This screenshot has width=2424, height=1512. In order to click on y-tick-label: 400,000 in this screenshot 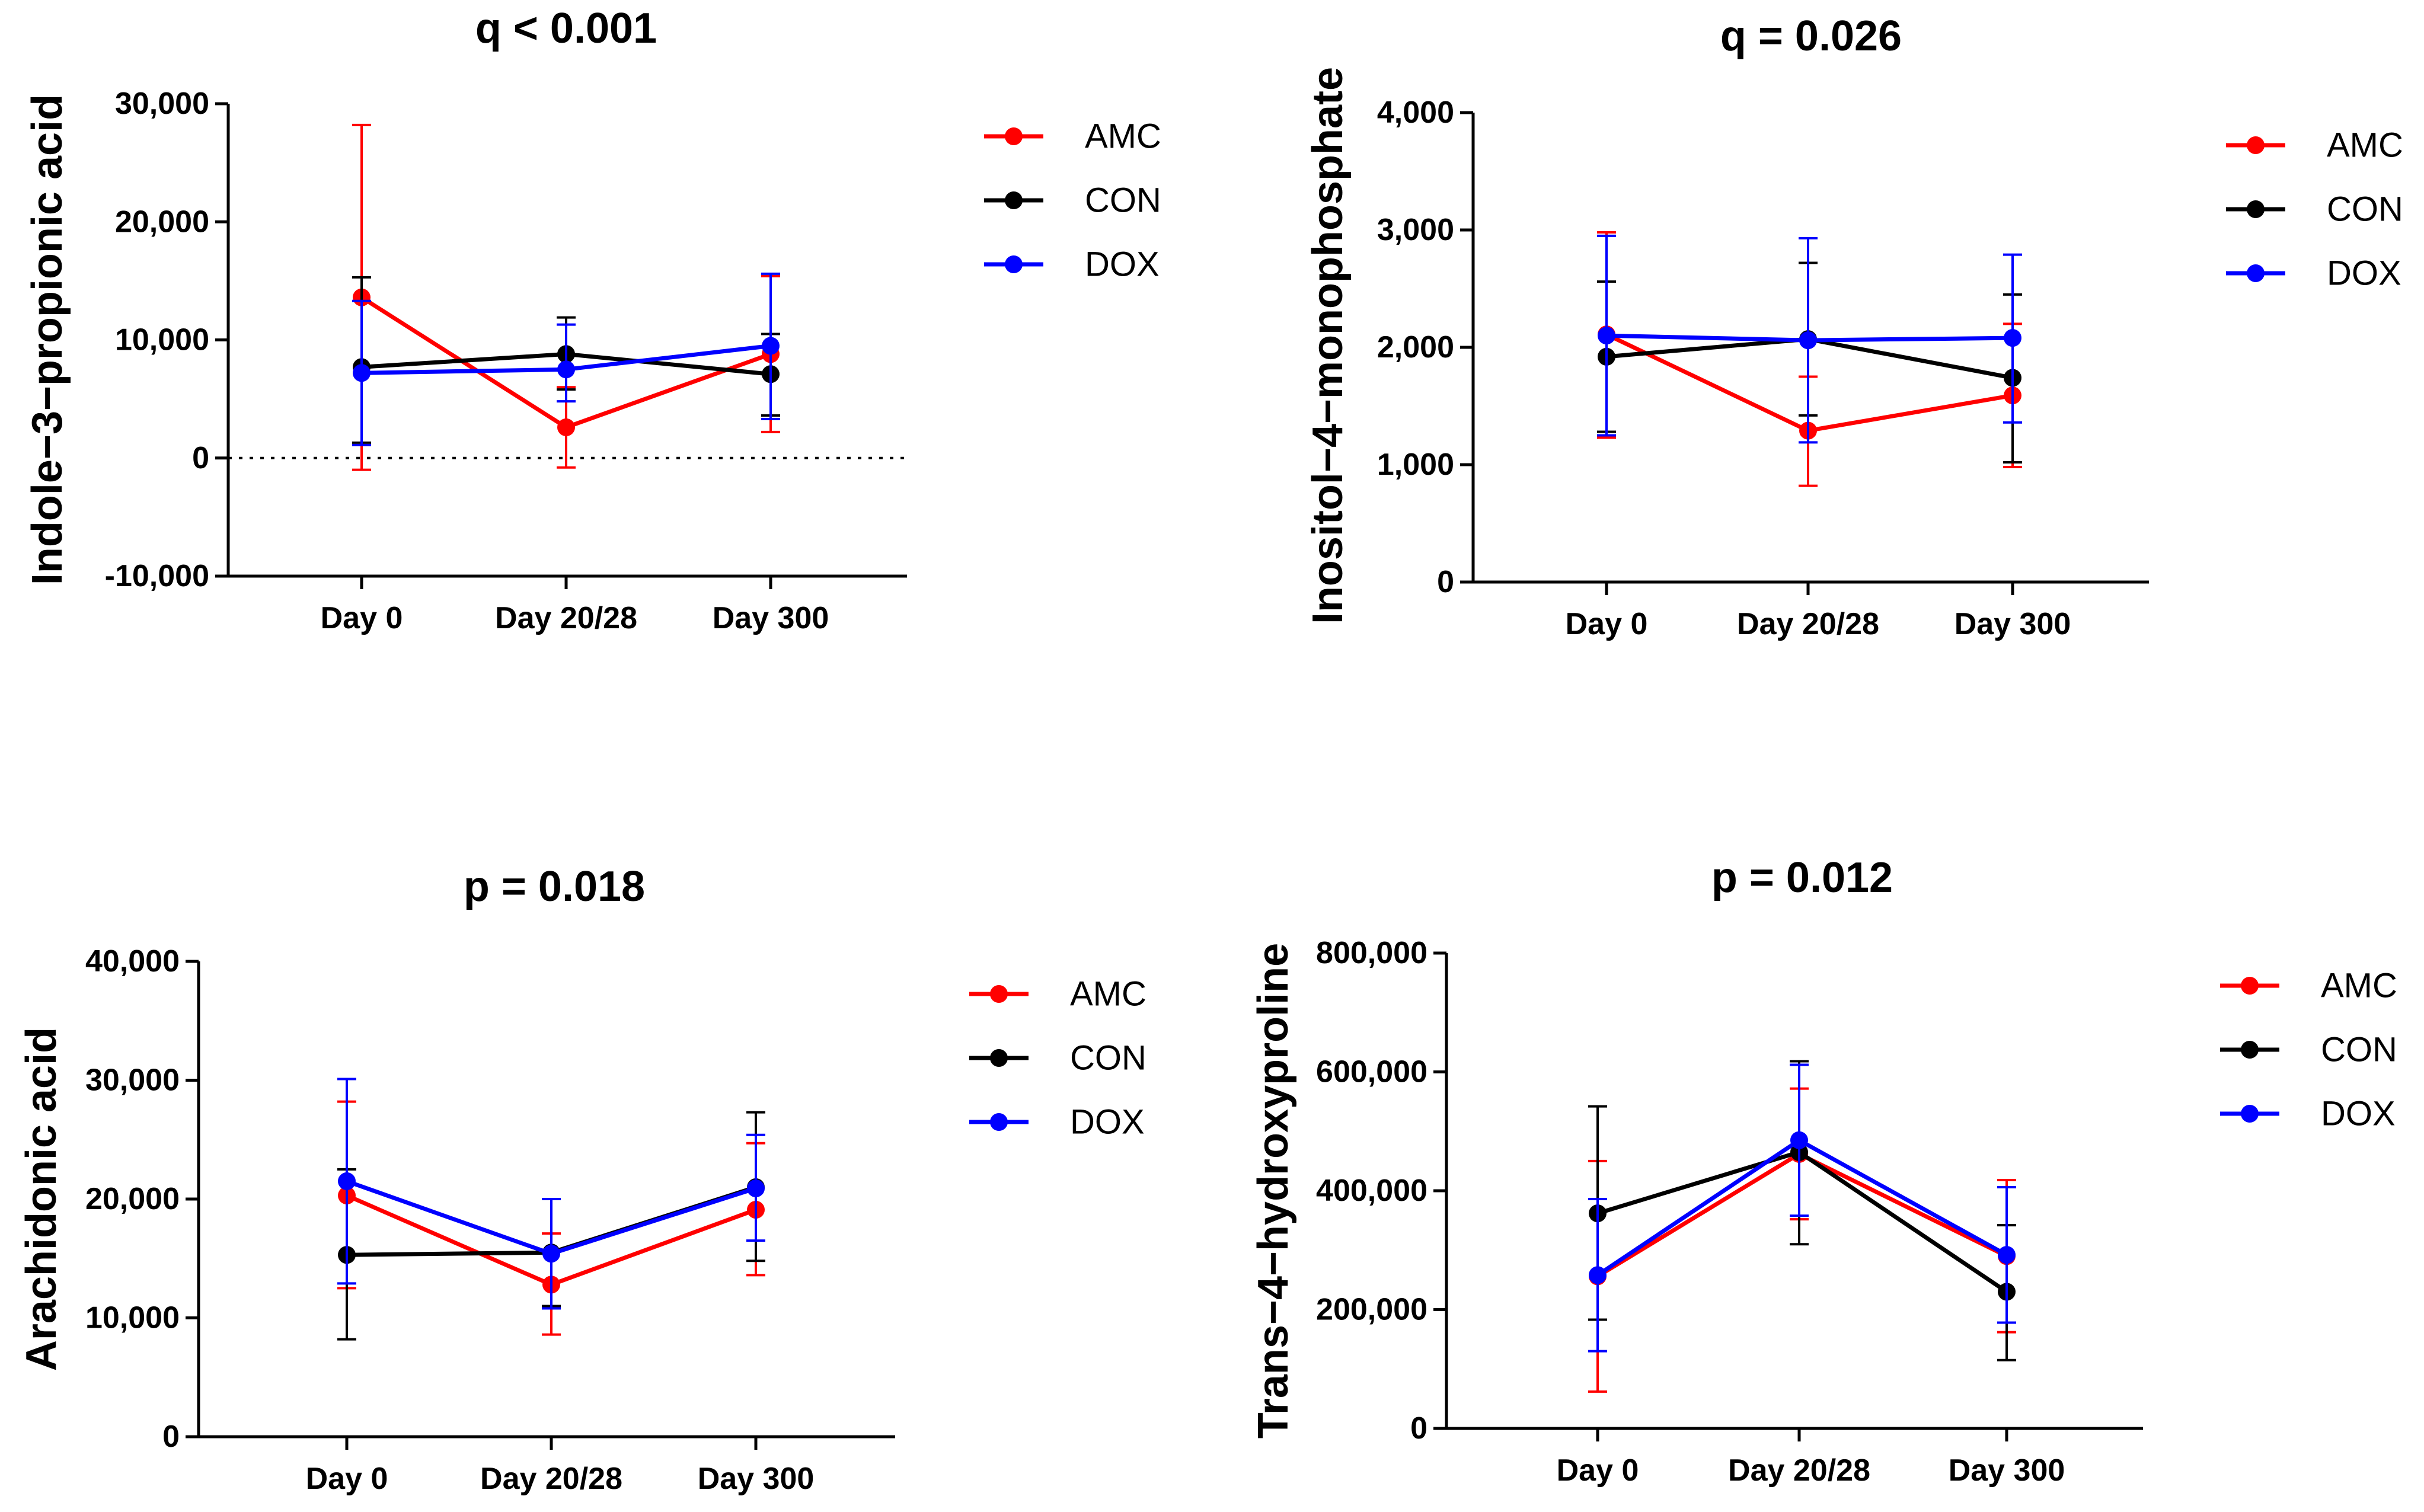, I will do `click(1372, 1191)`.